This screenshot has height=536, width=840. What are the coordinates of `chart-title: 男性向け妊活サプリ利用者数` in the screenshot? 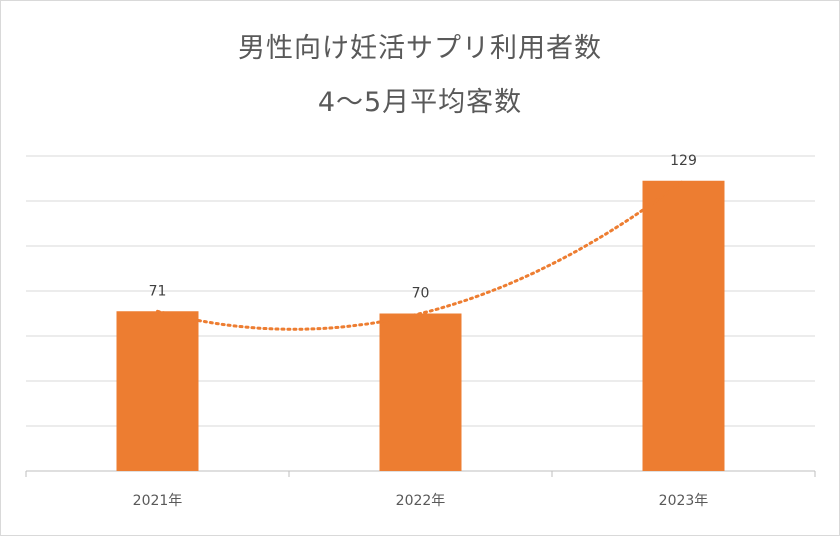 It's located at (420, 48).